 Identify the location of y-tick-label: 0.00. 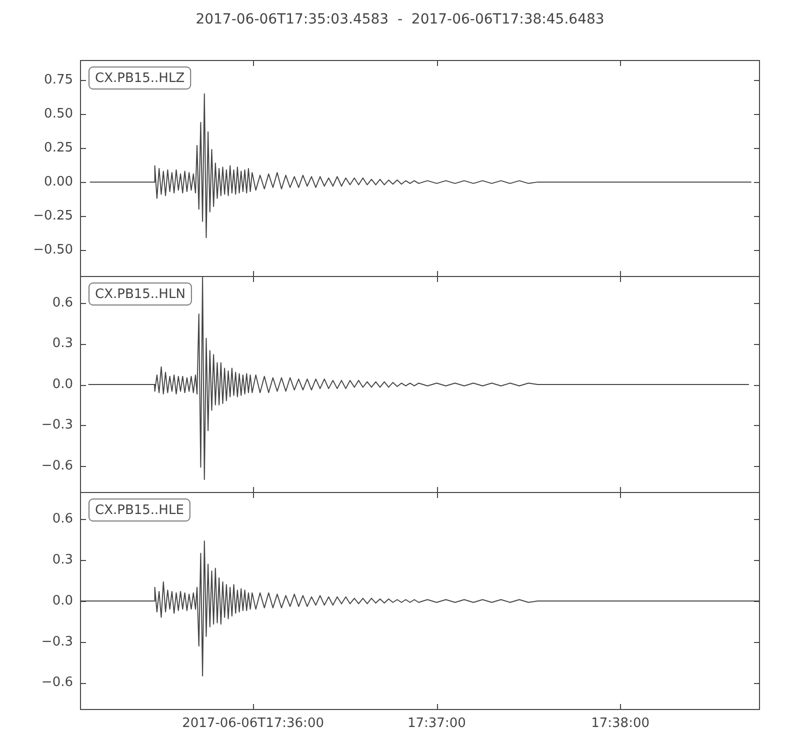
(58, 182).